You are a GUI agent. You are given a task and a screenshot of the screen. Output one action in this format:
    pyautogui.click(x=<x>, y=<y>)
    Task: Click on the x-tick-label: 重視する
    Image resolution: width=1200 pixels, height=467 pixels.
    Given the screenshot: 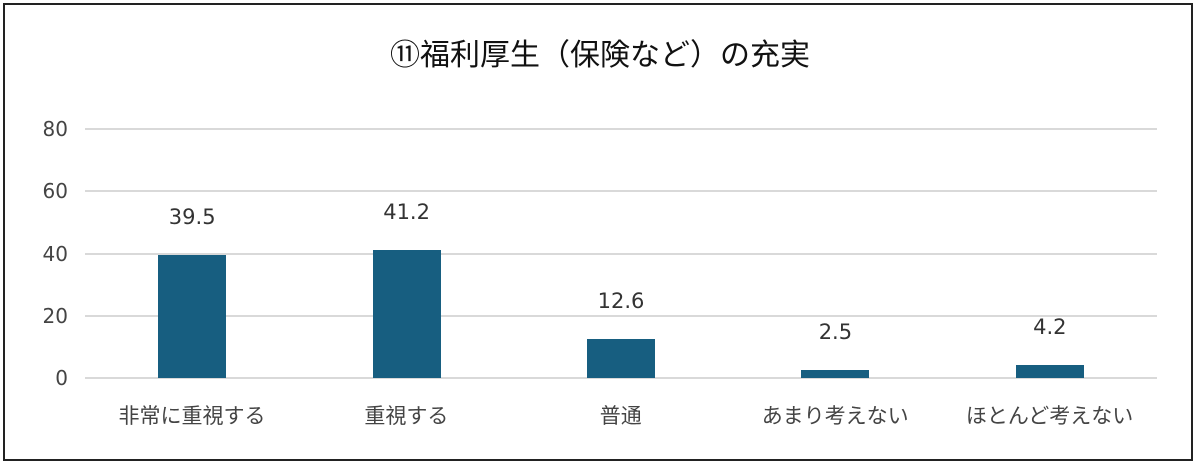 What is the action you would take?
    pyautogui.click(x=406, y=416)
    